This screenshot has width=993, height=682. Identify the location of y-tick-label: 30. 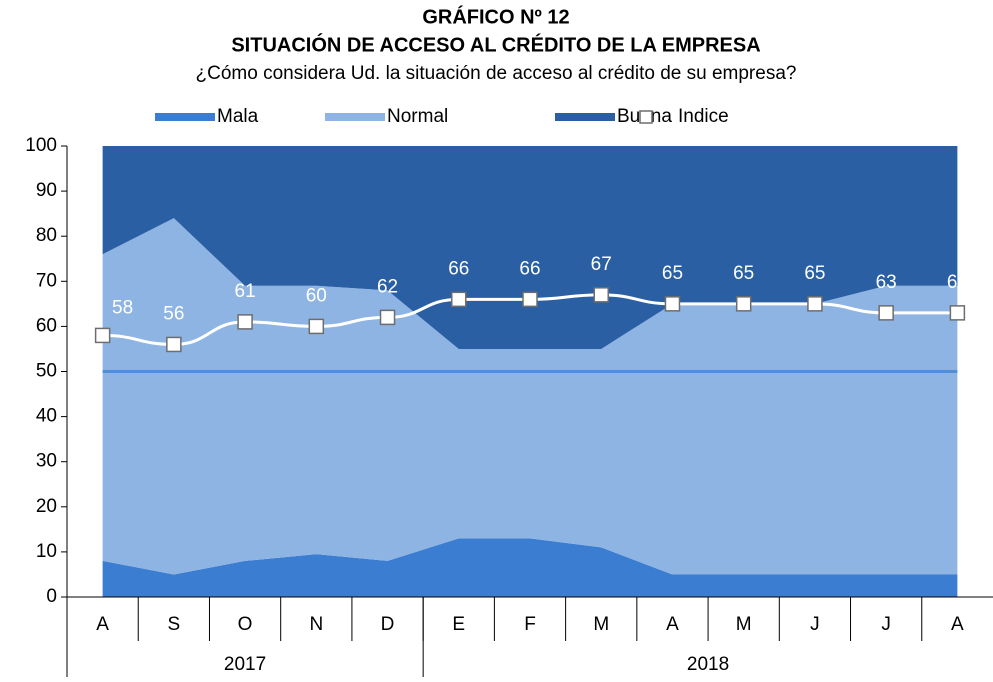
(46, 461).